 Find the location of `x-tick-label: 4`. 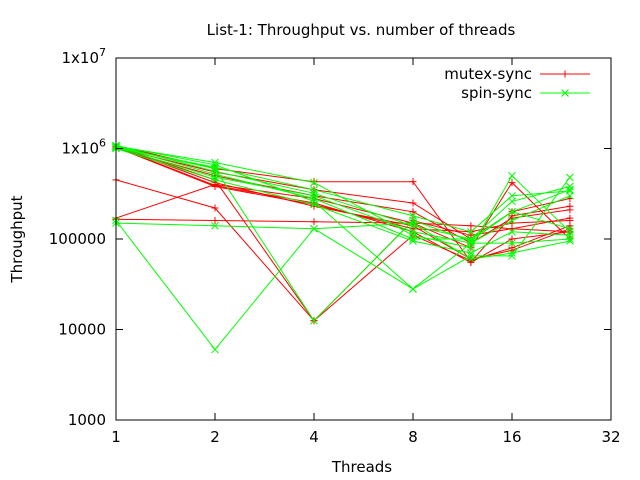

x-tick-label: 4 is located at coordinates (314, 437).